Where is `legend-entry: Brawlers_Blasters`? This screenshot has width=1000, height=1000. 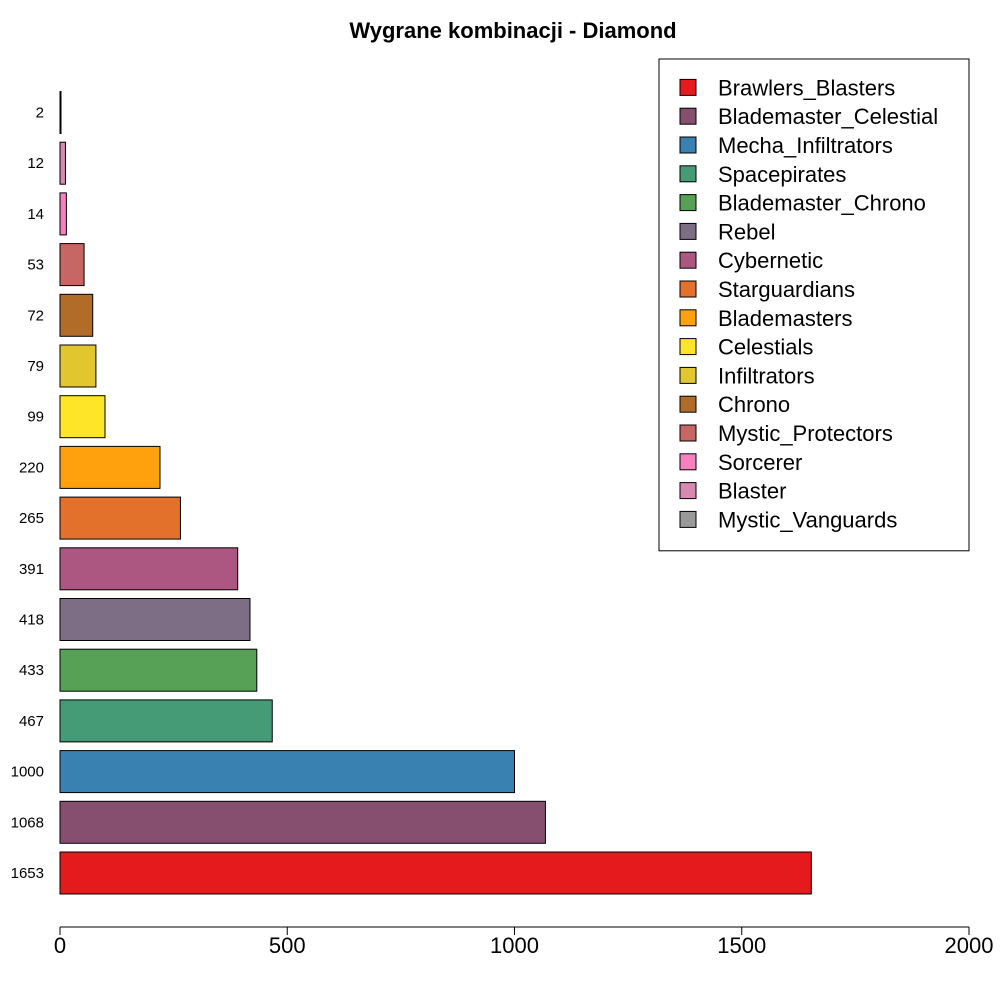 legend-entry: Brawlers_Blasters is located at coordinates (806, 87).